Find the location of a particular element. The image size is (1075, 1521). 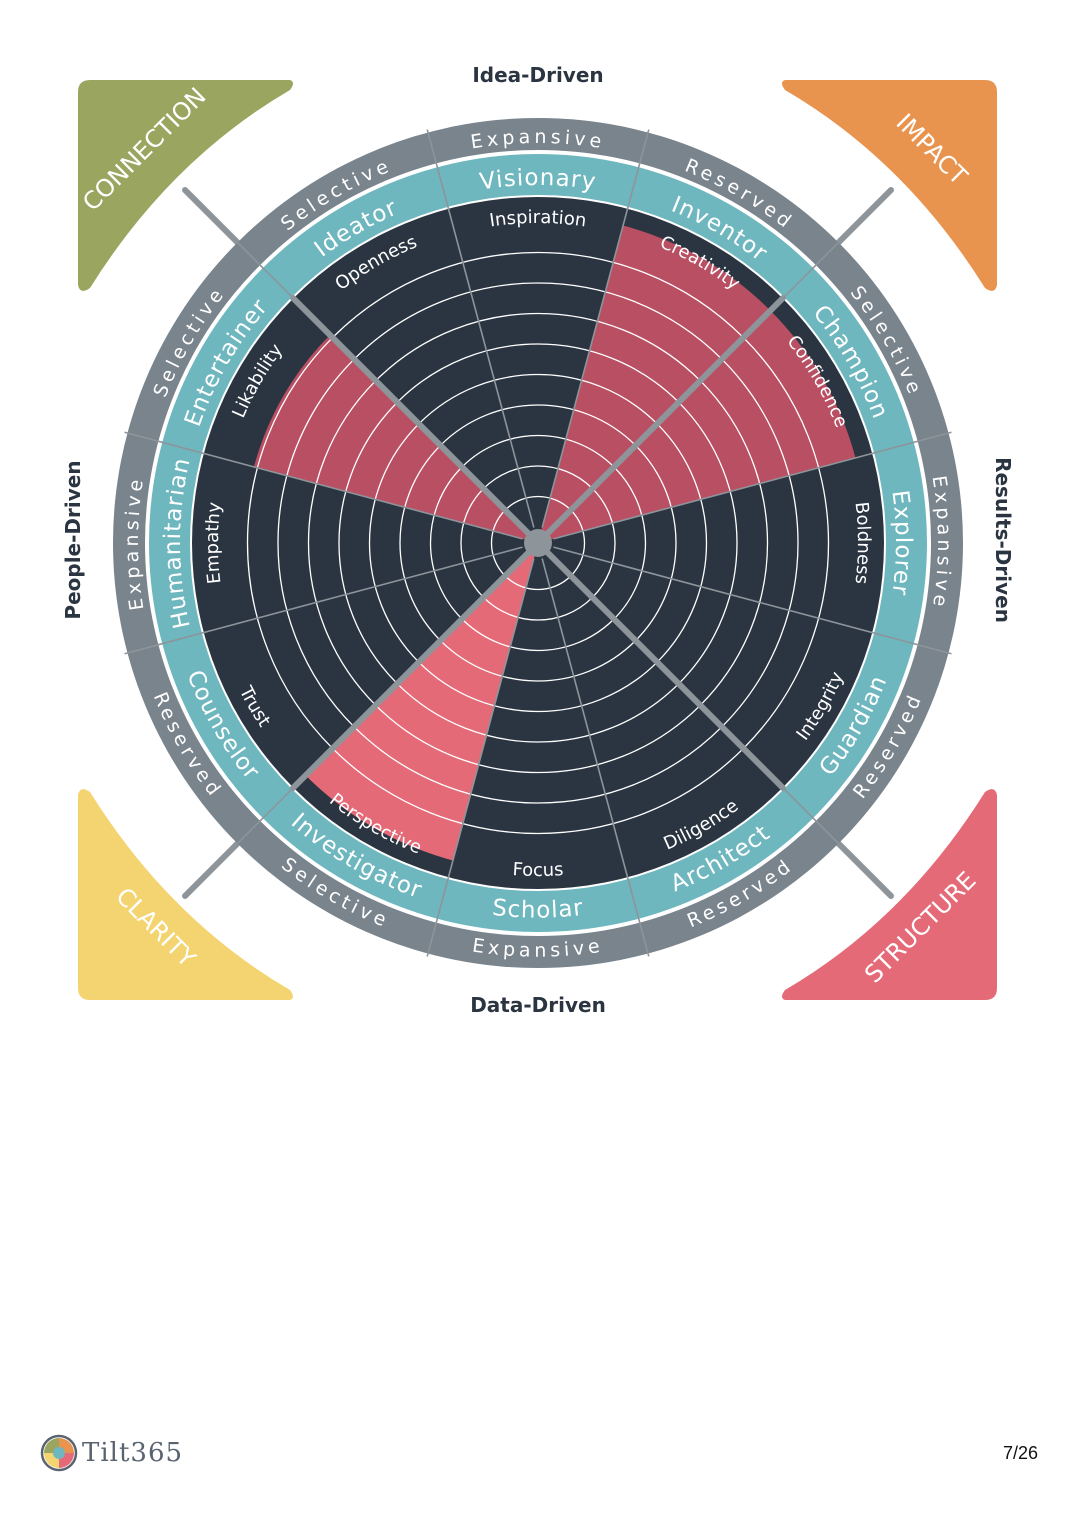

axis-label-right: Results-Driven is located at coordinates (1003, 540).